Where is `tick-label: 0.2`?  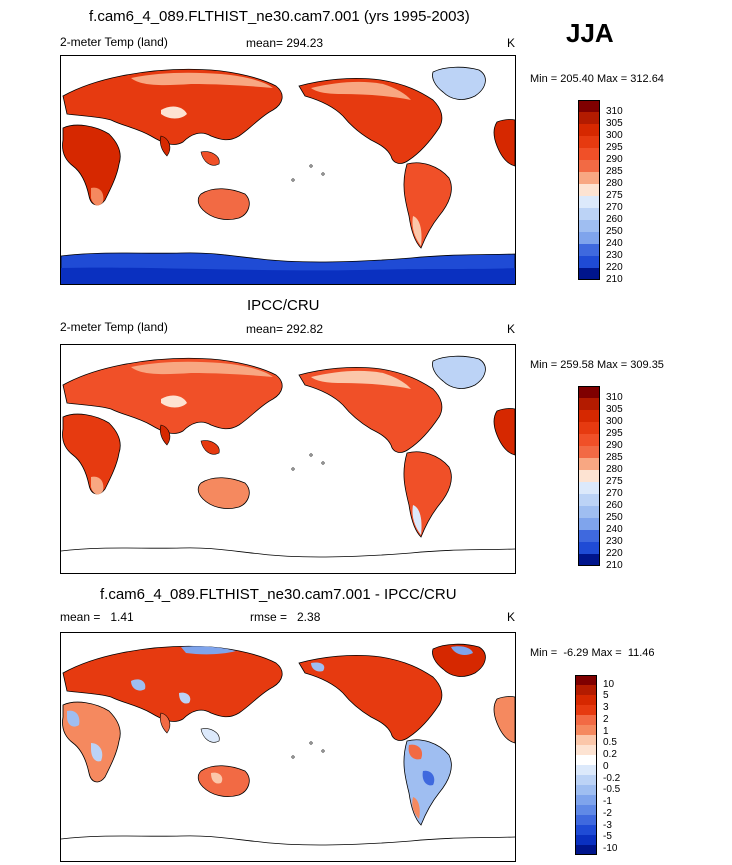 tick-label: 0.2 is located at coordinates (610, 754).